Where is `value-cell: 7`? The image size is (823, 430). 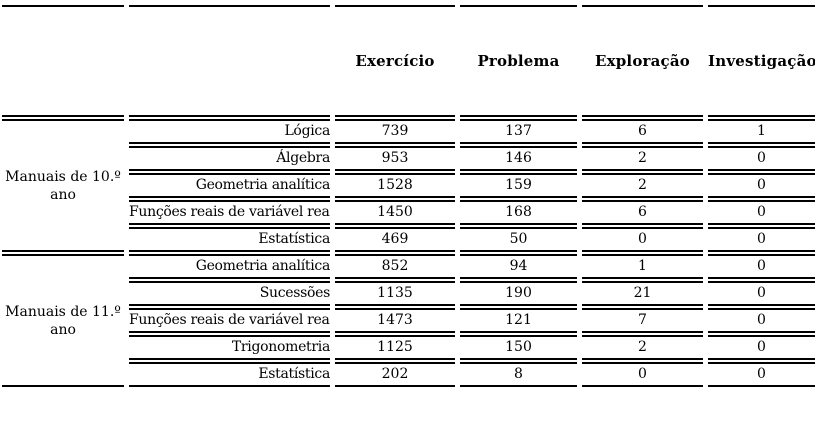 value-cell: 7 is located at coordinates (642, 320).